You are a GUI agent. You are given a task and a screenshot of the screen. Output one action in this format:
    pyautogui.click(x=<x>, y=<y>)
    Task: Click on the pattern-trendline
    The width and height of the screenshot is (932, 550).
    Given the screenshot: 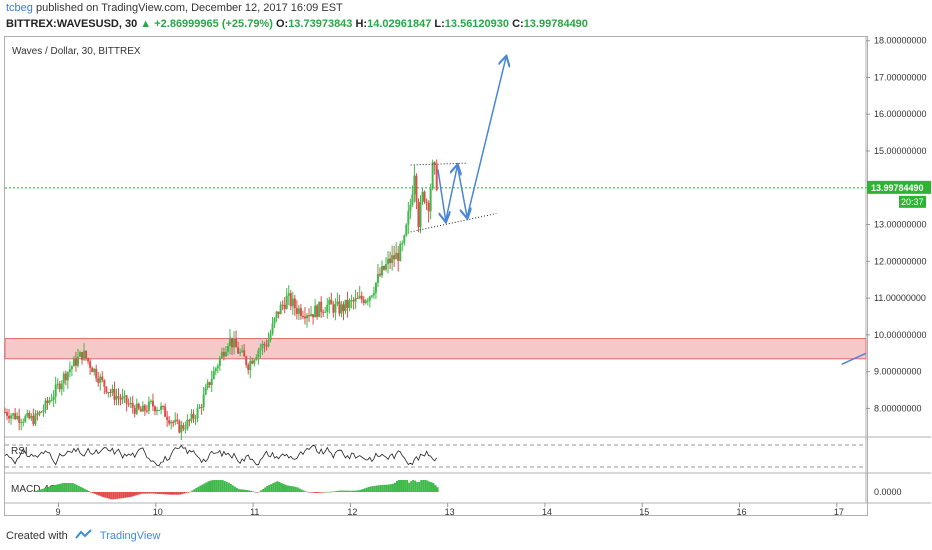 What is the action you would take?
    pyautogui.click(x=439, y=164)
    